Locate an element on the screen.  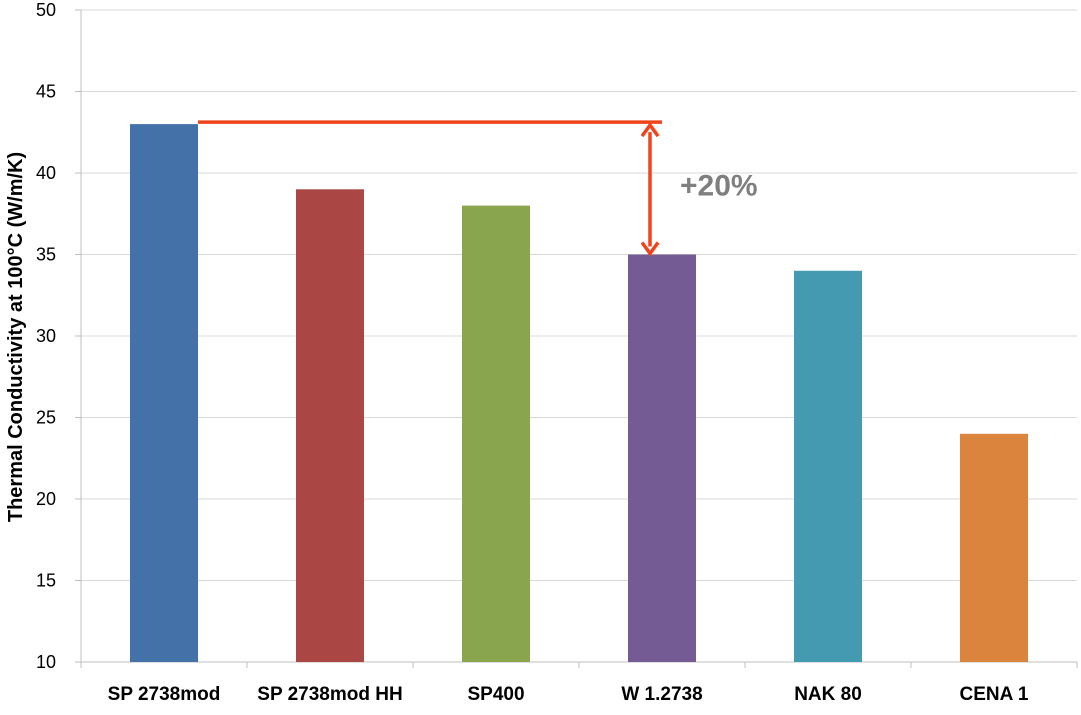
y-tick-label: 15 is located at coordinates (46, 581).